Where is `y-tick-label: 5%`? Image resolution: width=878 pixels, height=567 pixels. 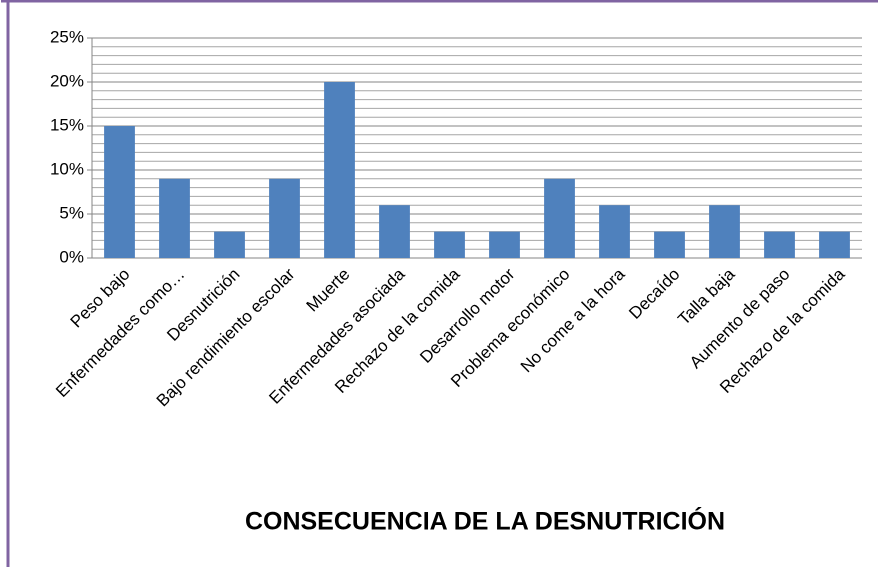 y-tick-label: 5% is located at coordinates (71, 212).